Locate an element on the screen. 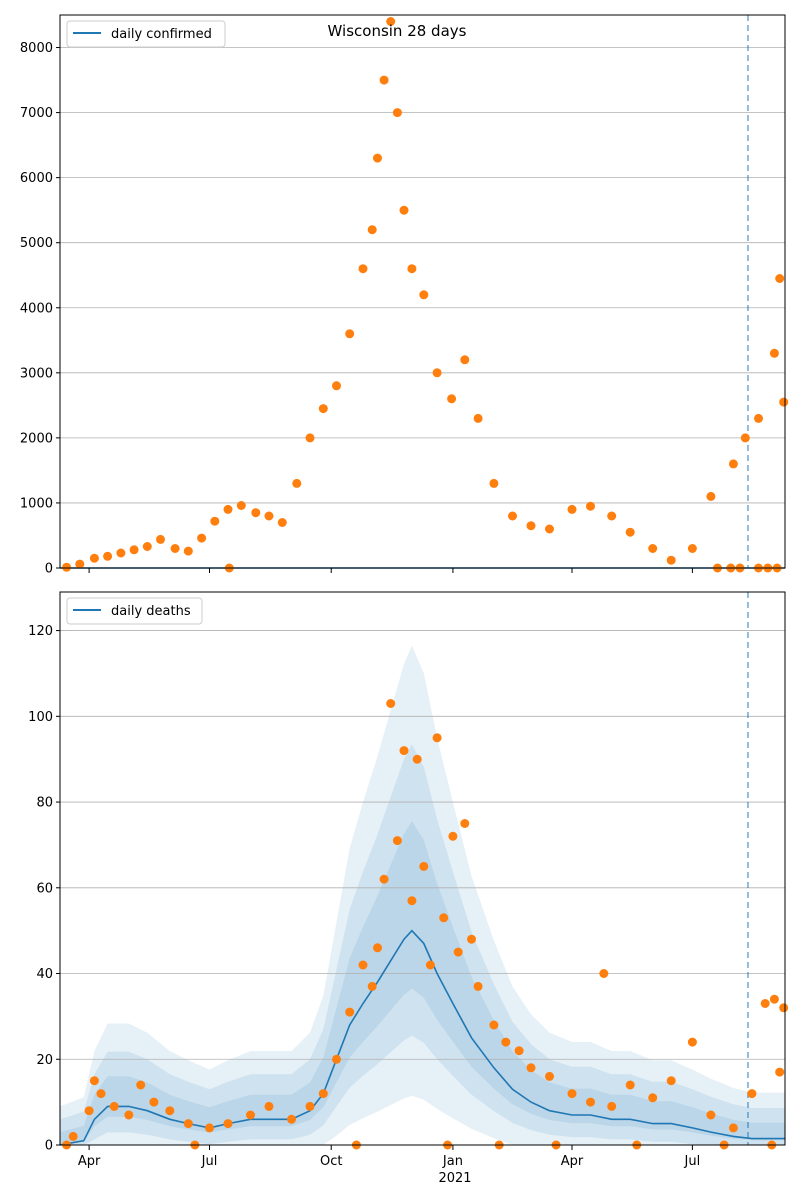  y-tick-label: 5000 is located at coordinates (36, 243).